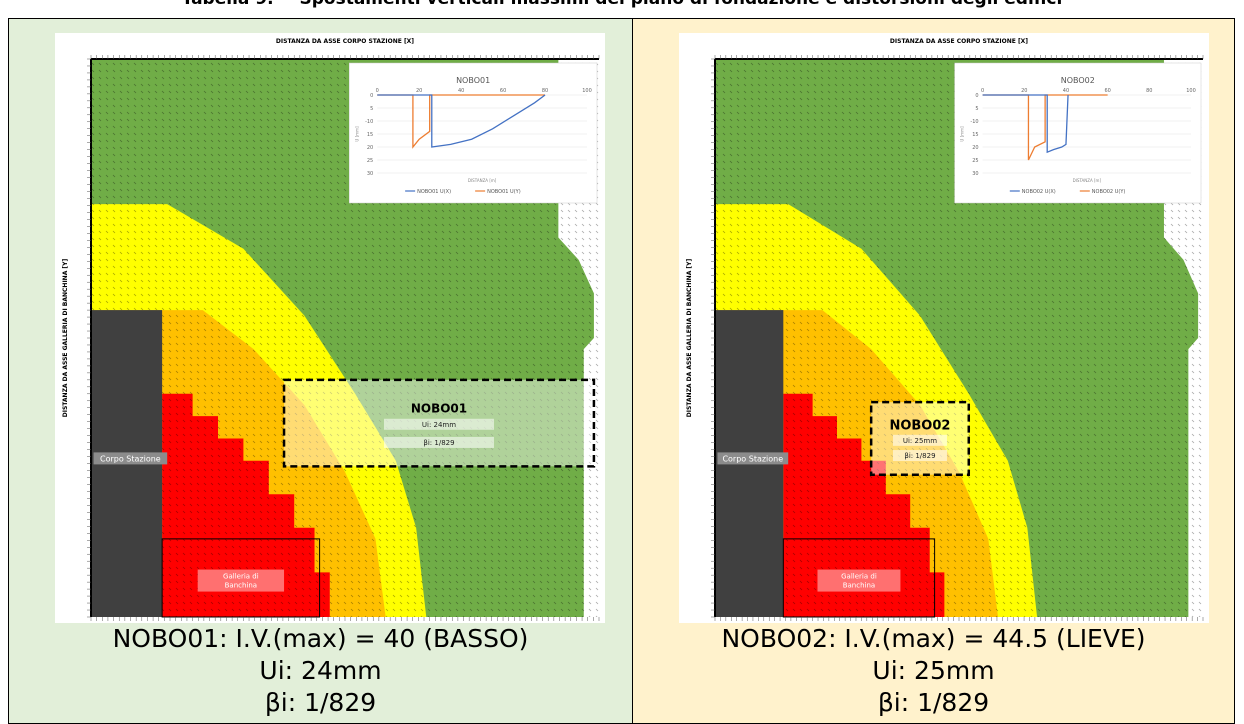 This screenshot has height=724, width=1244. Describe the element at coordinates (439, 409) in the screenshot. I see `building-name: NOBO01` at that location.